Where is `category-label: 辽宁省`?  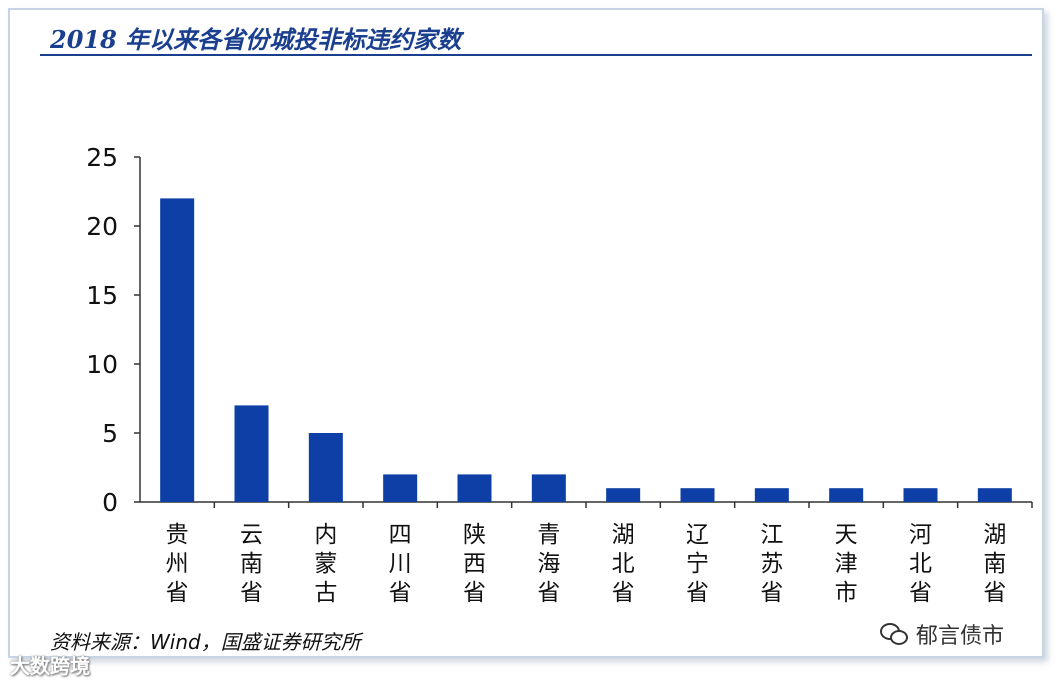
category-label: 辽宁省 is located at coordinates (697, 564).